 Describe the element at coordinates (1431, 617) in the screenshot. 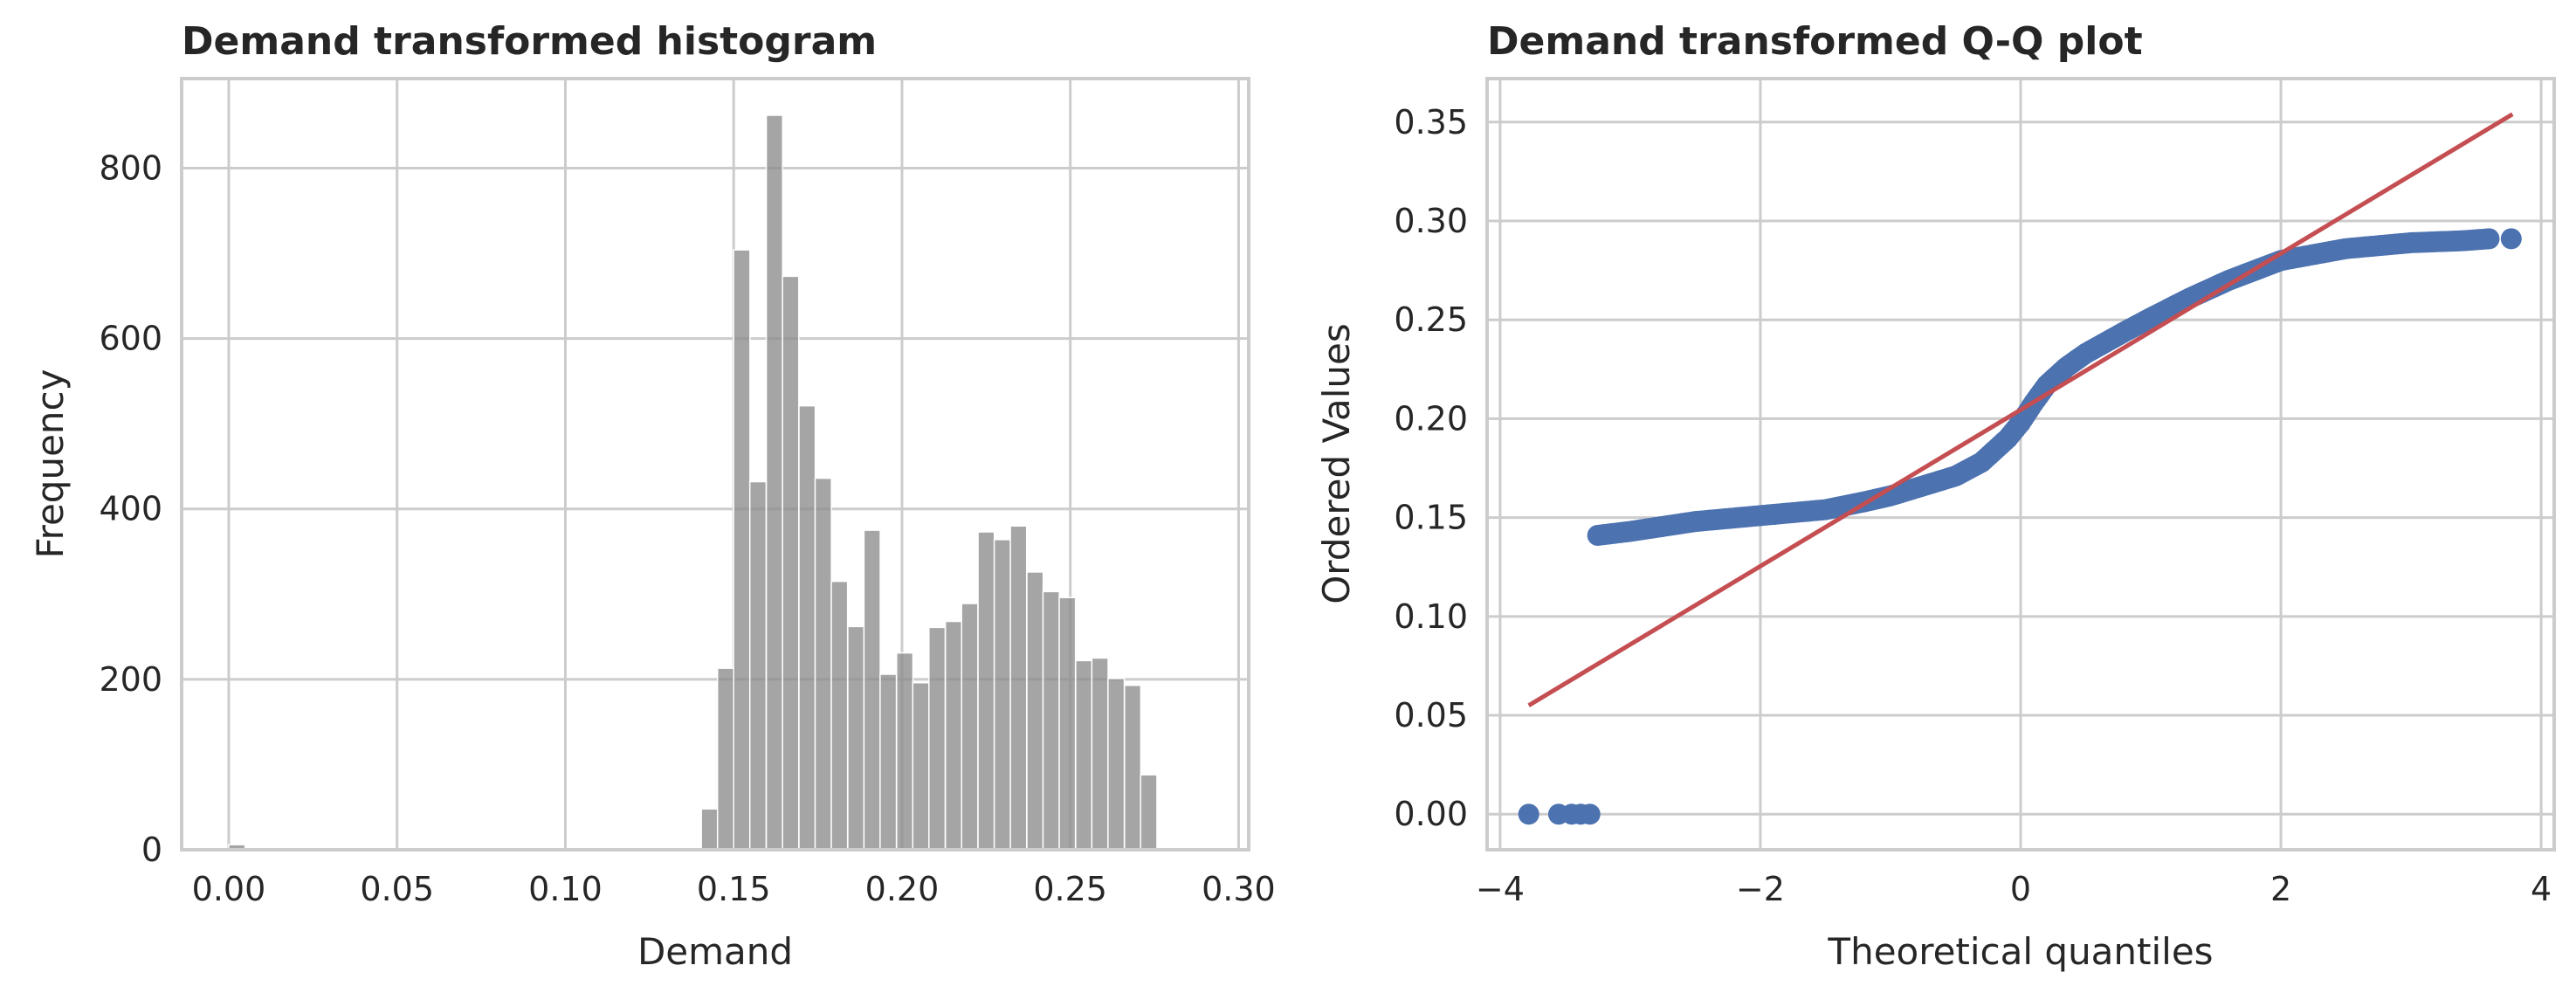

I see `qq-y-tick-label: 0.10` at that location.